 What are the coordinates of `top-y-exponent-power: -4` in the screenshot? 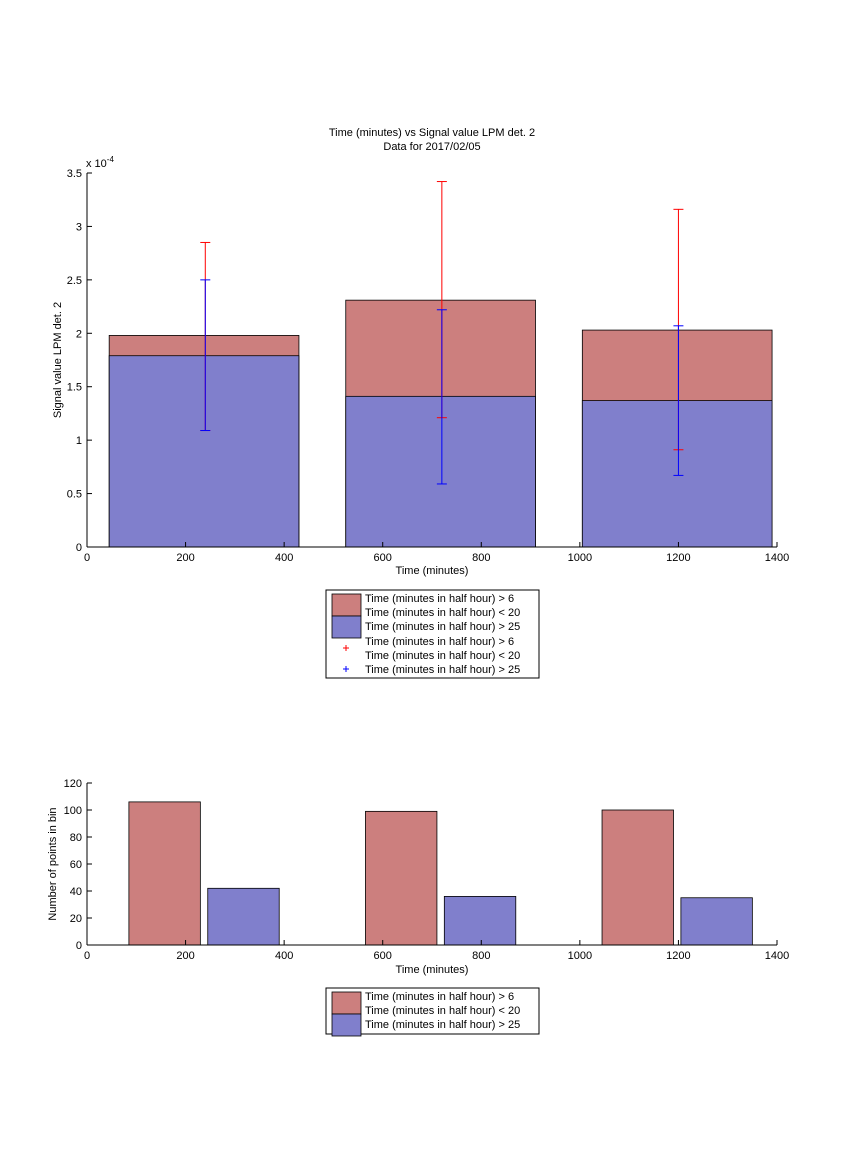 It's located at (111, 159).